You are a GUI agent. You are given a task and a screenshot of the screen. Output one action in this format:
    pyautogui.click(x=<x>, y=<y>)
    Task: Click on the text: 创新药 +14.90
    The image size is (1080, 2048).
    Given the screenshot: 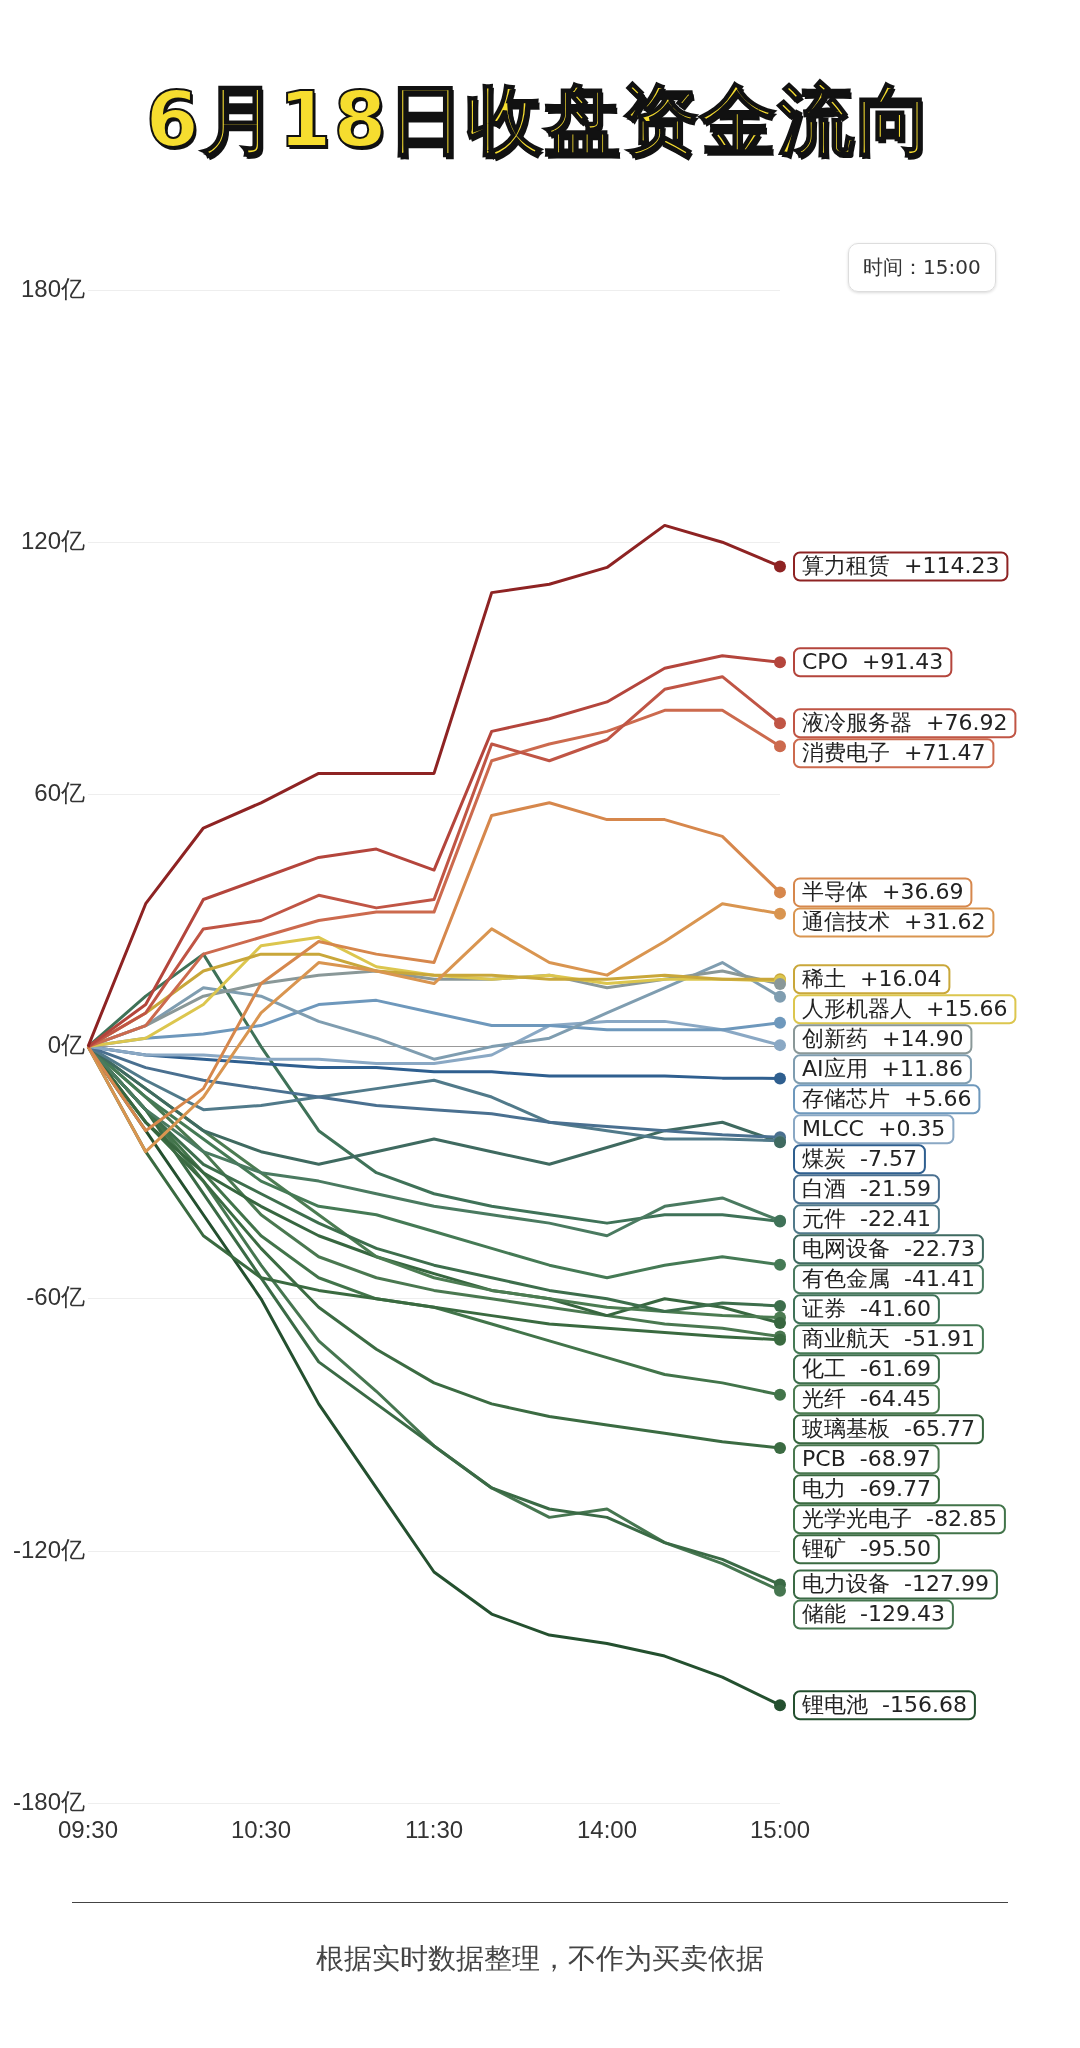 What is the action you would take?
    pyautogui.click(x=883, y=1038)
    